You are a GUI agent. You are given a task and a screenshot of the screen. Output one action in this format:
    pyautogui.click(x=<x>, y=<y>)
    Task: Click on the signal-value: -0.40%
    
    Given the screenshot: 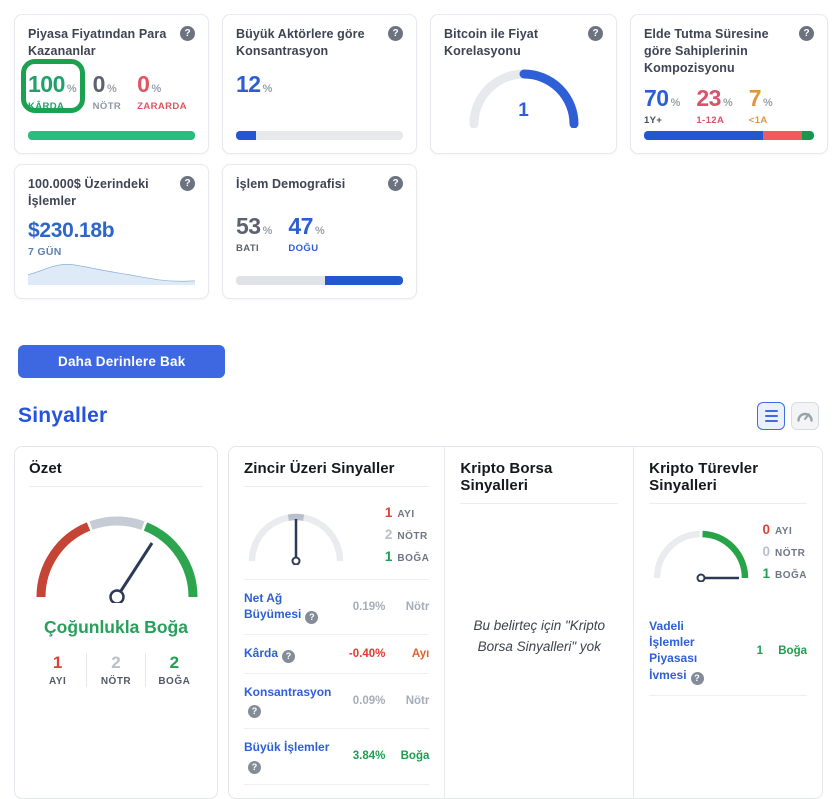 What is the action you would take?
    pyautogui.click(x=367, y=654)
    